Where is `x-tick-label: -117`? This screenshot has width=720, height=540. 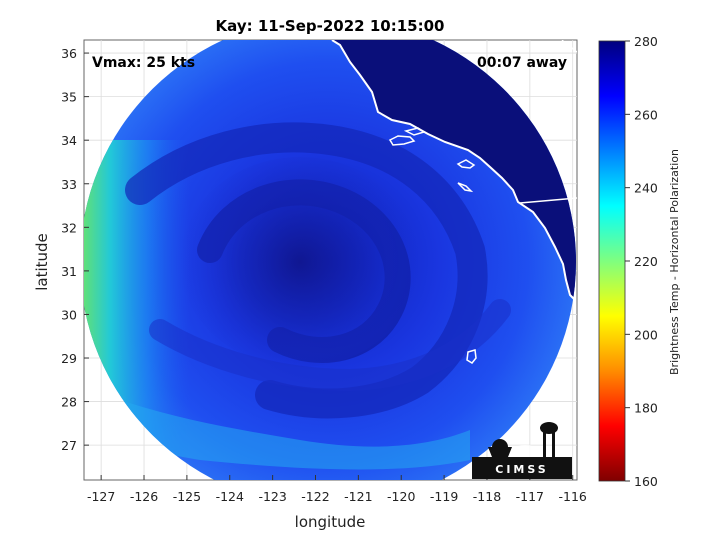 x-tick-label: -117 is located at coordinates (530, 496).